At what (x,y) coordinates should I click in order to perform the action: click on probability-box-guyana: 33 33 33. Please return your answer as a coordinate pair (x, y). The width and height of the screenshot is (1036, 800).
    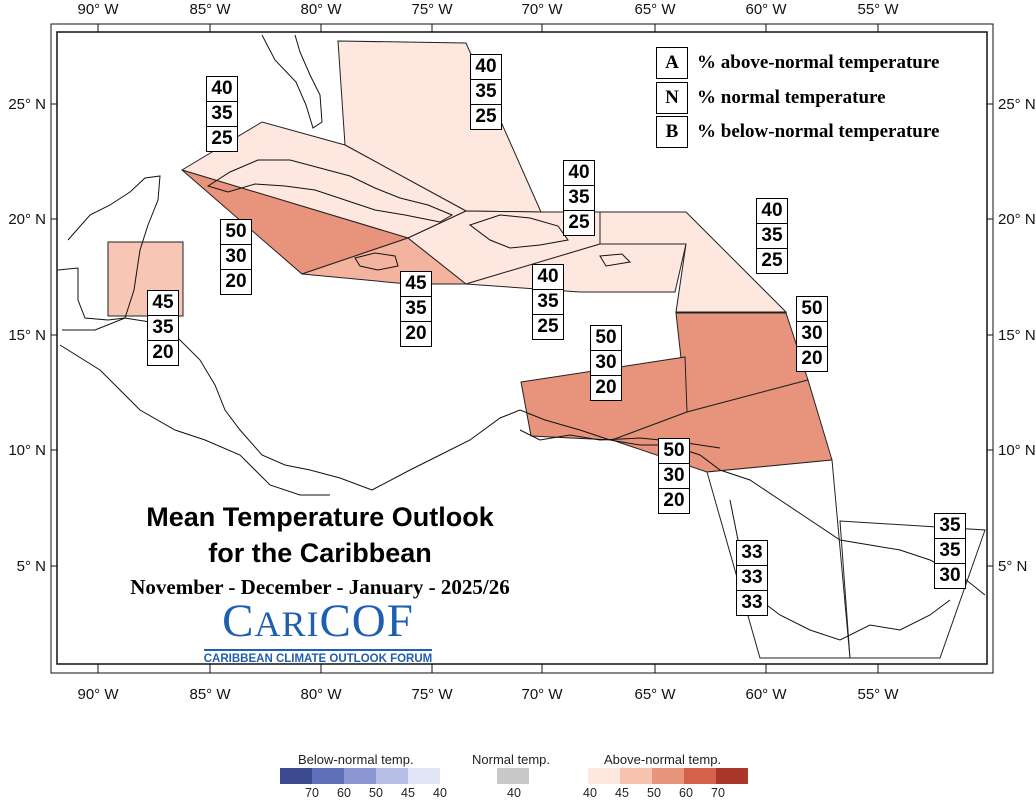
    Looking at the image, I should click on (752, 578).